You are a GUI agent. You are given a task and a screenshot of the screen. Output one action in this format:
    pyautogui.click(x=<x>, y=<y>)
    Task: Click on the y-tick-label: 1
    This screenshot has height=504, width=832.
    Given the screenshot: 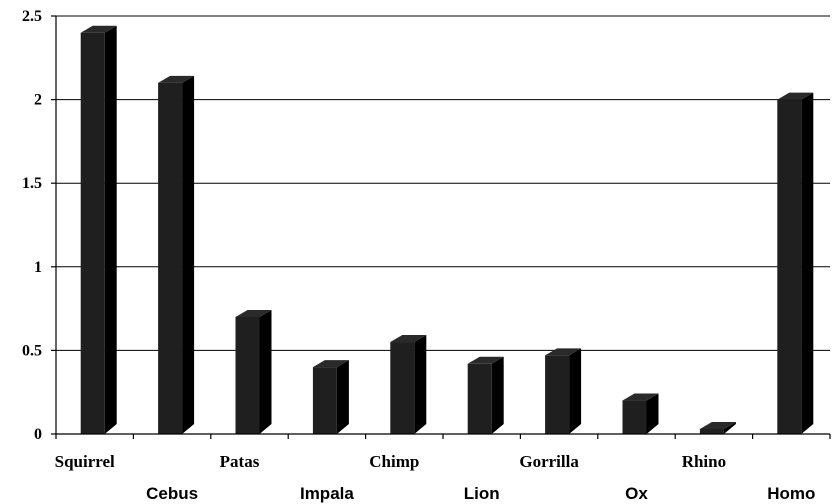 What is the action you would take?
    pyautogui.click(x=38, y=267)
    